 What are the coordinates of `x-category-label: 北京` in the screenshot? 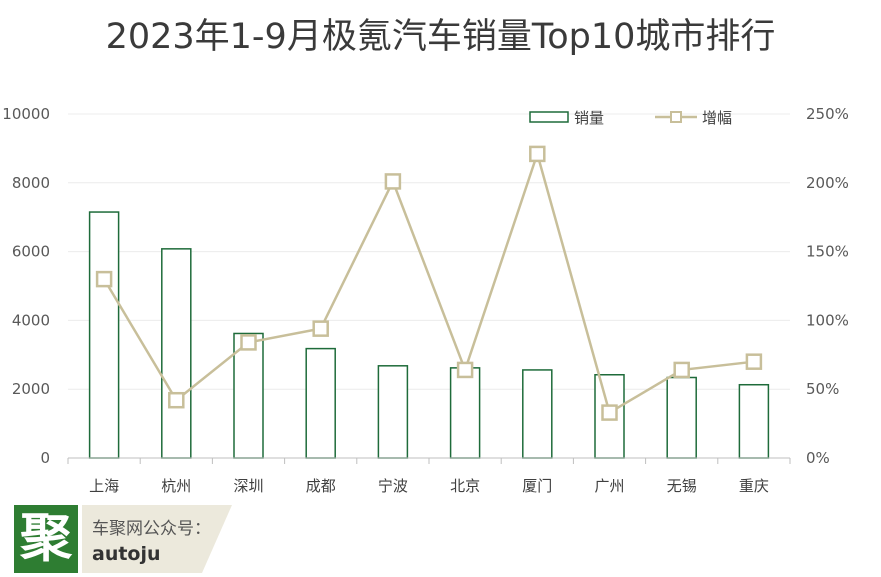 It's located at (465, 486).